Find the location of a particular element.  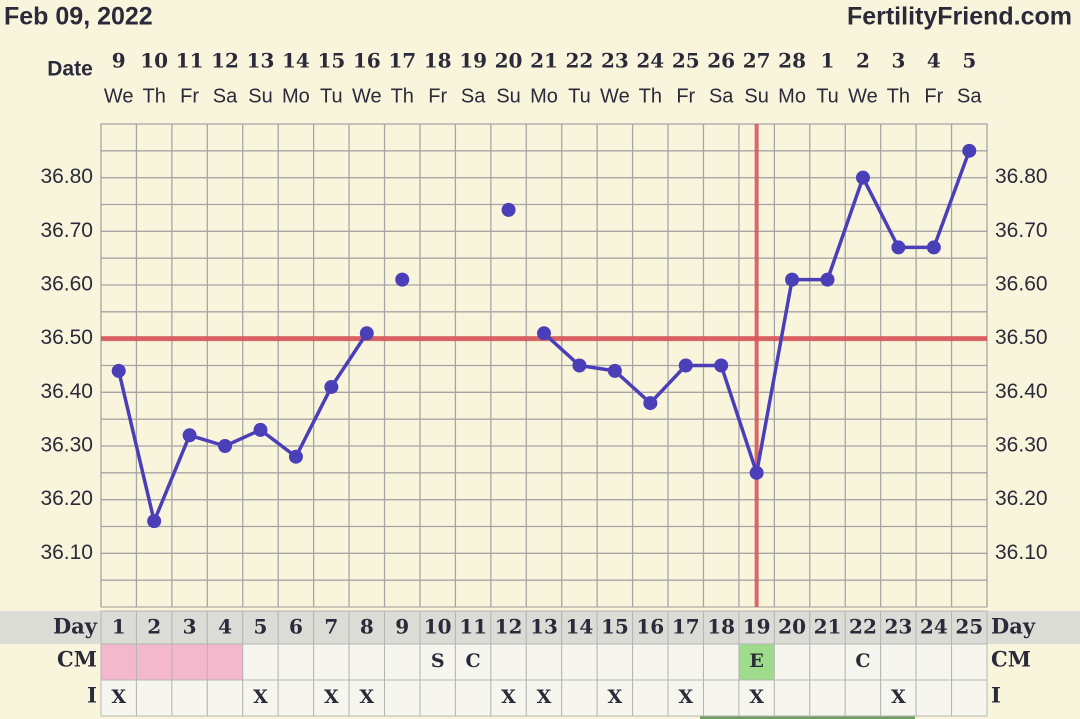

cycle-day: 24 is located at coordinates (934, 627).